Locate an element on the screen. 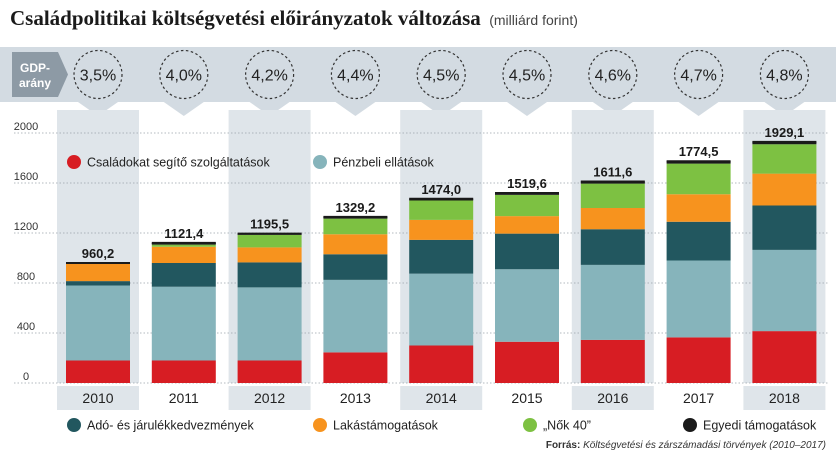 This screenshot has height=458, width=836. x-tick-label: 2010 is located at coordinates (97, 398).